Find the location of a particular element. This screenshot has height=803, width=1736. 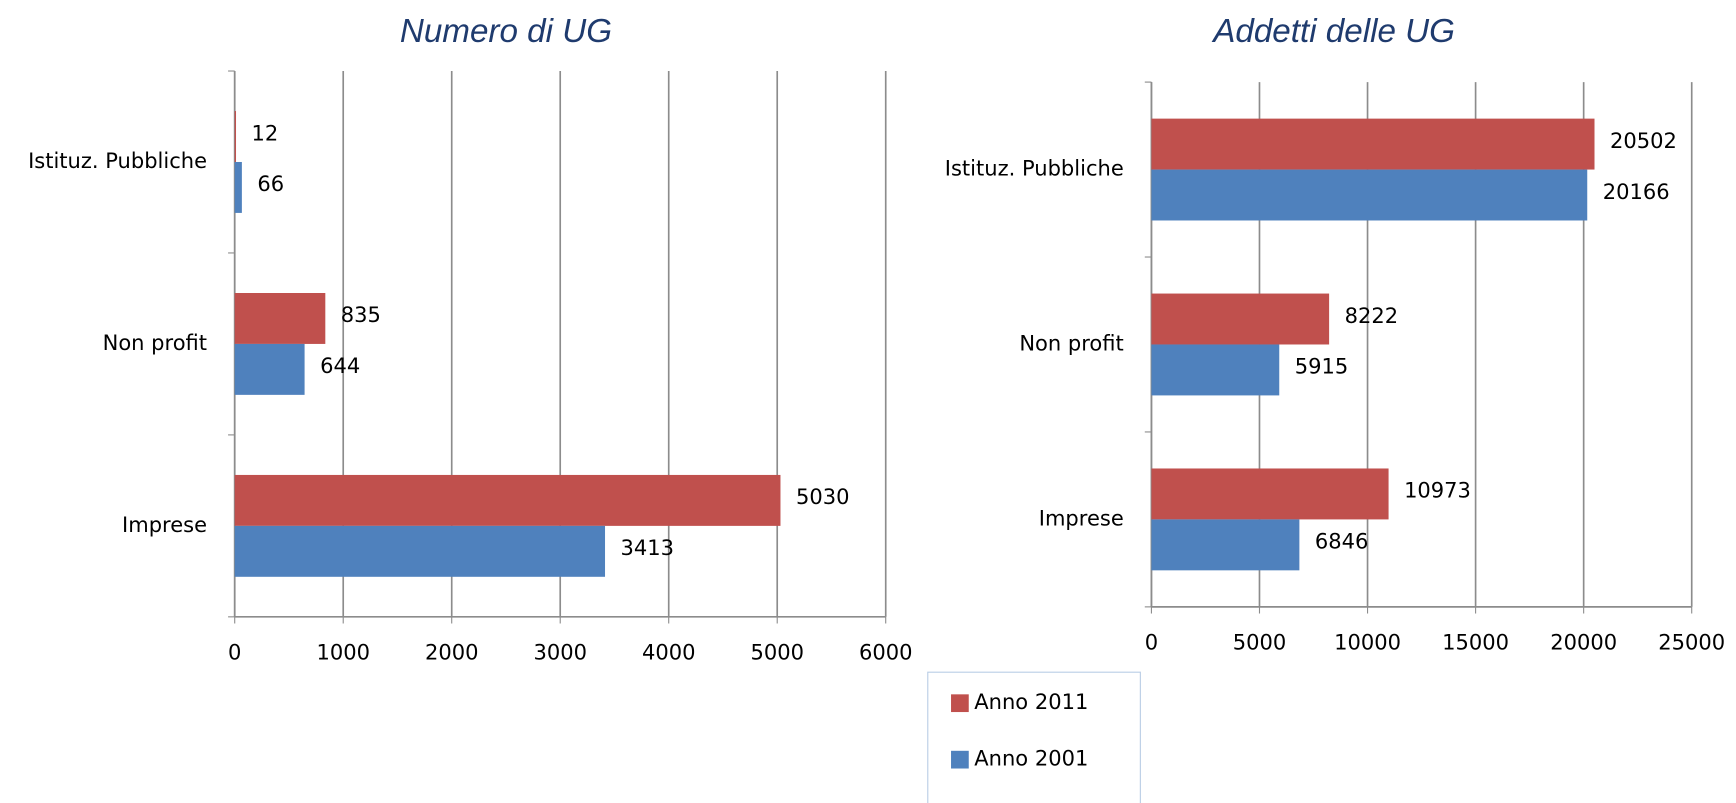

chart-title: Numero di UG is located at coordinates (506, 31).